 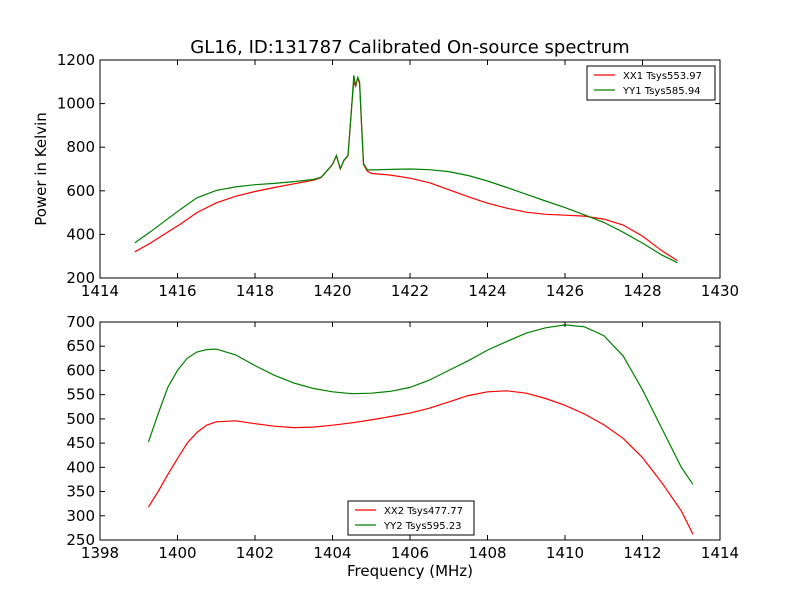 What do you see at coordinates (80, 443) in the screenshot?
I see `y-tick-label: 450` at bounding box center [80, 443].